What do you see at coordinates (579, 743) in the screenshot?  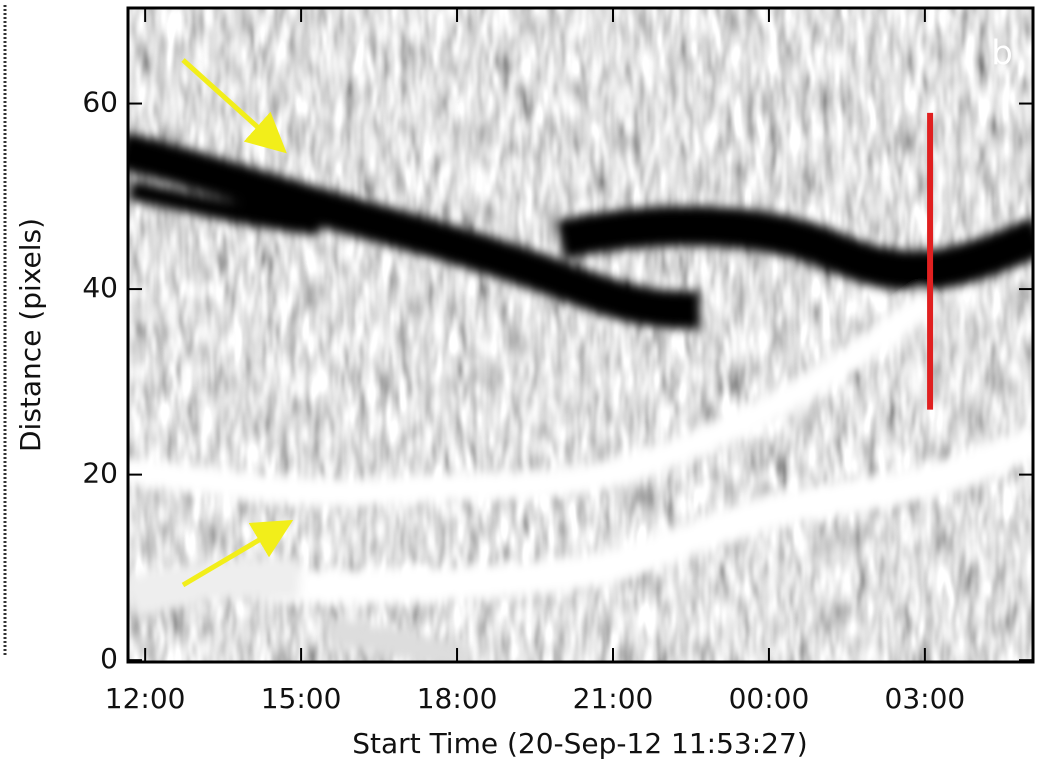 I see `x-axis-label: Start Time (20-Sep-12 11:53:27)` at bounding box center [579, 743].